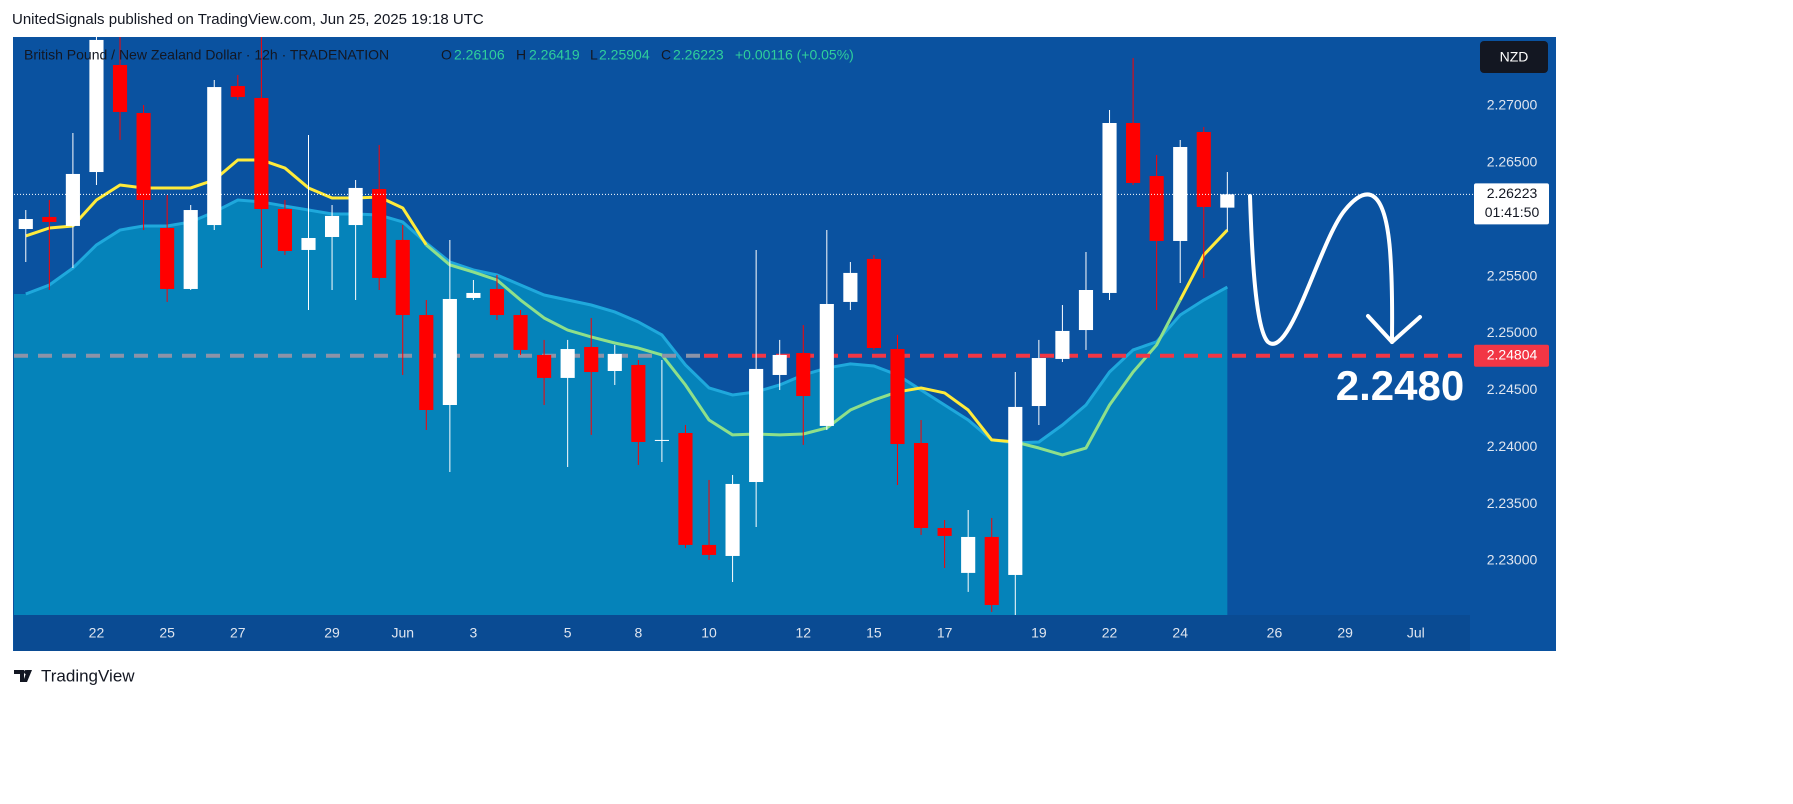 This screenshot has width=1793, height=804. I want to click on currency-label: NZD, so click(1514, 57).